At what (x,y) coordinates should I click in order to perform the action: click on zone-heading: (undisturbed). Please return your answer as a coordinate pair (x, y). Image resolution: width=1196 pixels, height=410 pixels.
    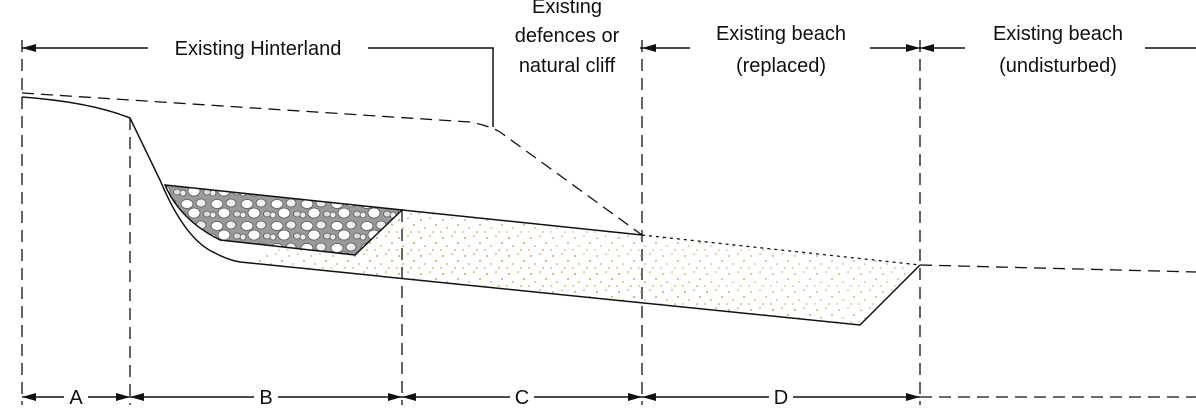
    Looking at the image, I should click on (1058, 66).